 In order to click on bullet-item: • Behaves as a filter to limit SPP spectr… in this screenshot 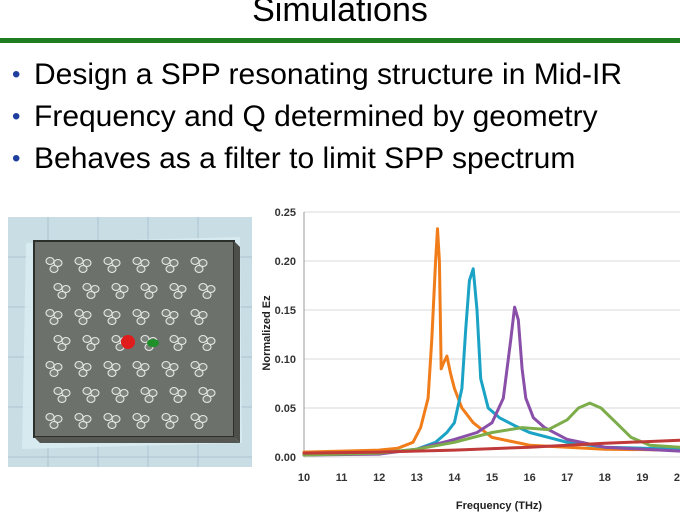, I will do `click(315, 159)`.